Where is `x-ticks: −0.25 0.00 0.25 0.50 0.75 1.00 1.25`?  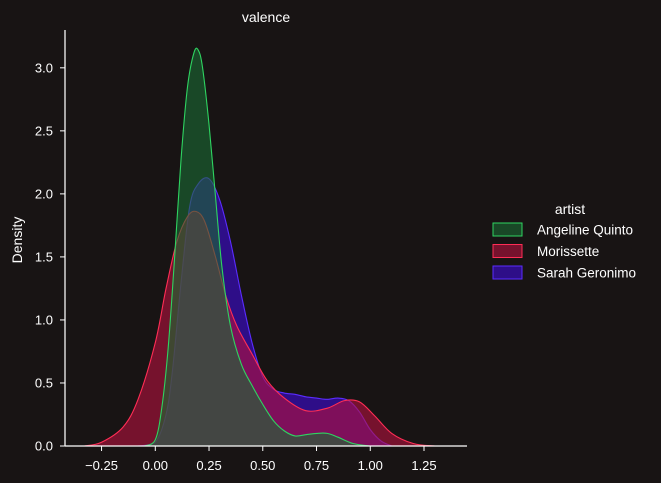
x-ticks: −0.25 0.00 0.25 0.50 0.75 1.00 1.25 is located at coordinates (261, 459).